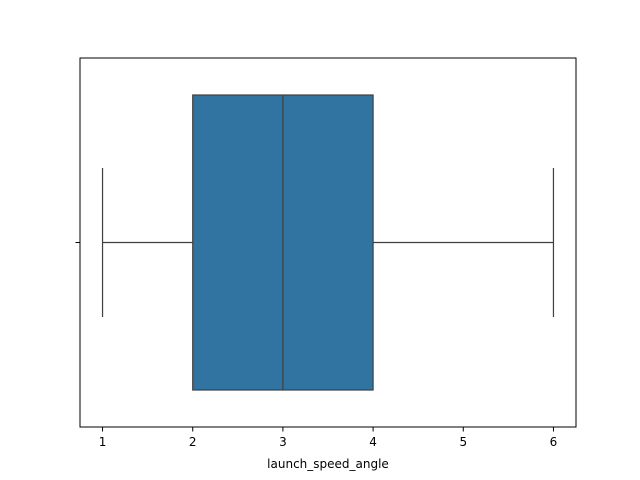  I want to click on x-tick-label: 4, so click(373, 442).